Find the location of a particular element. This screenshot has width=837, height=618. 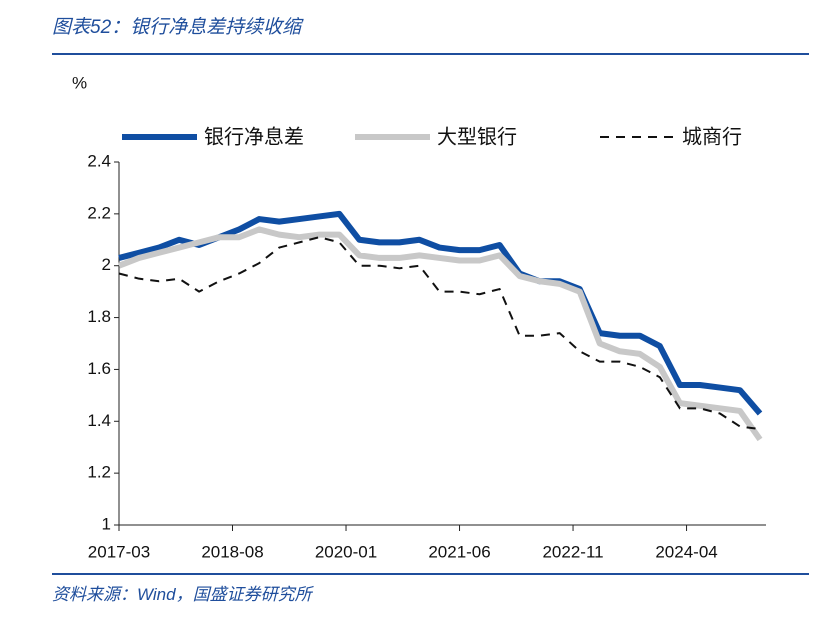

x-tick-label: 2024-04 is located at coordinates (686, 551).